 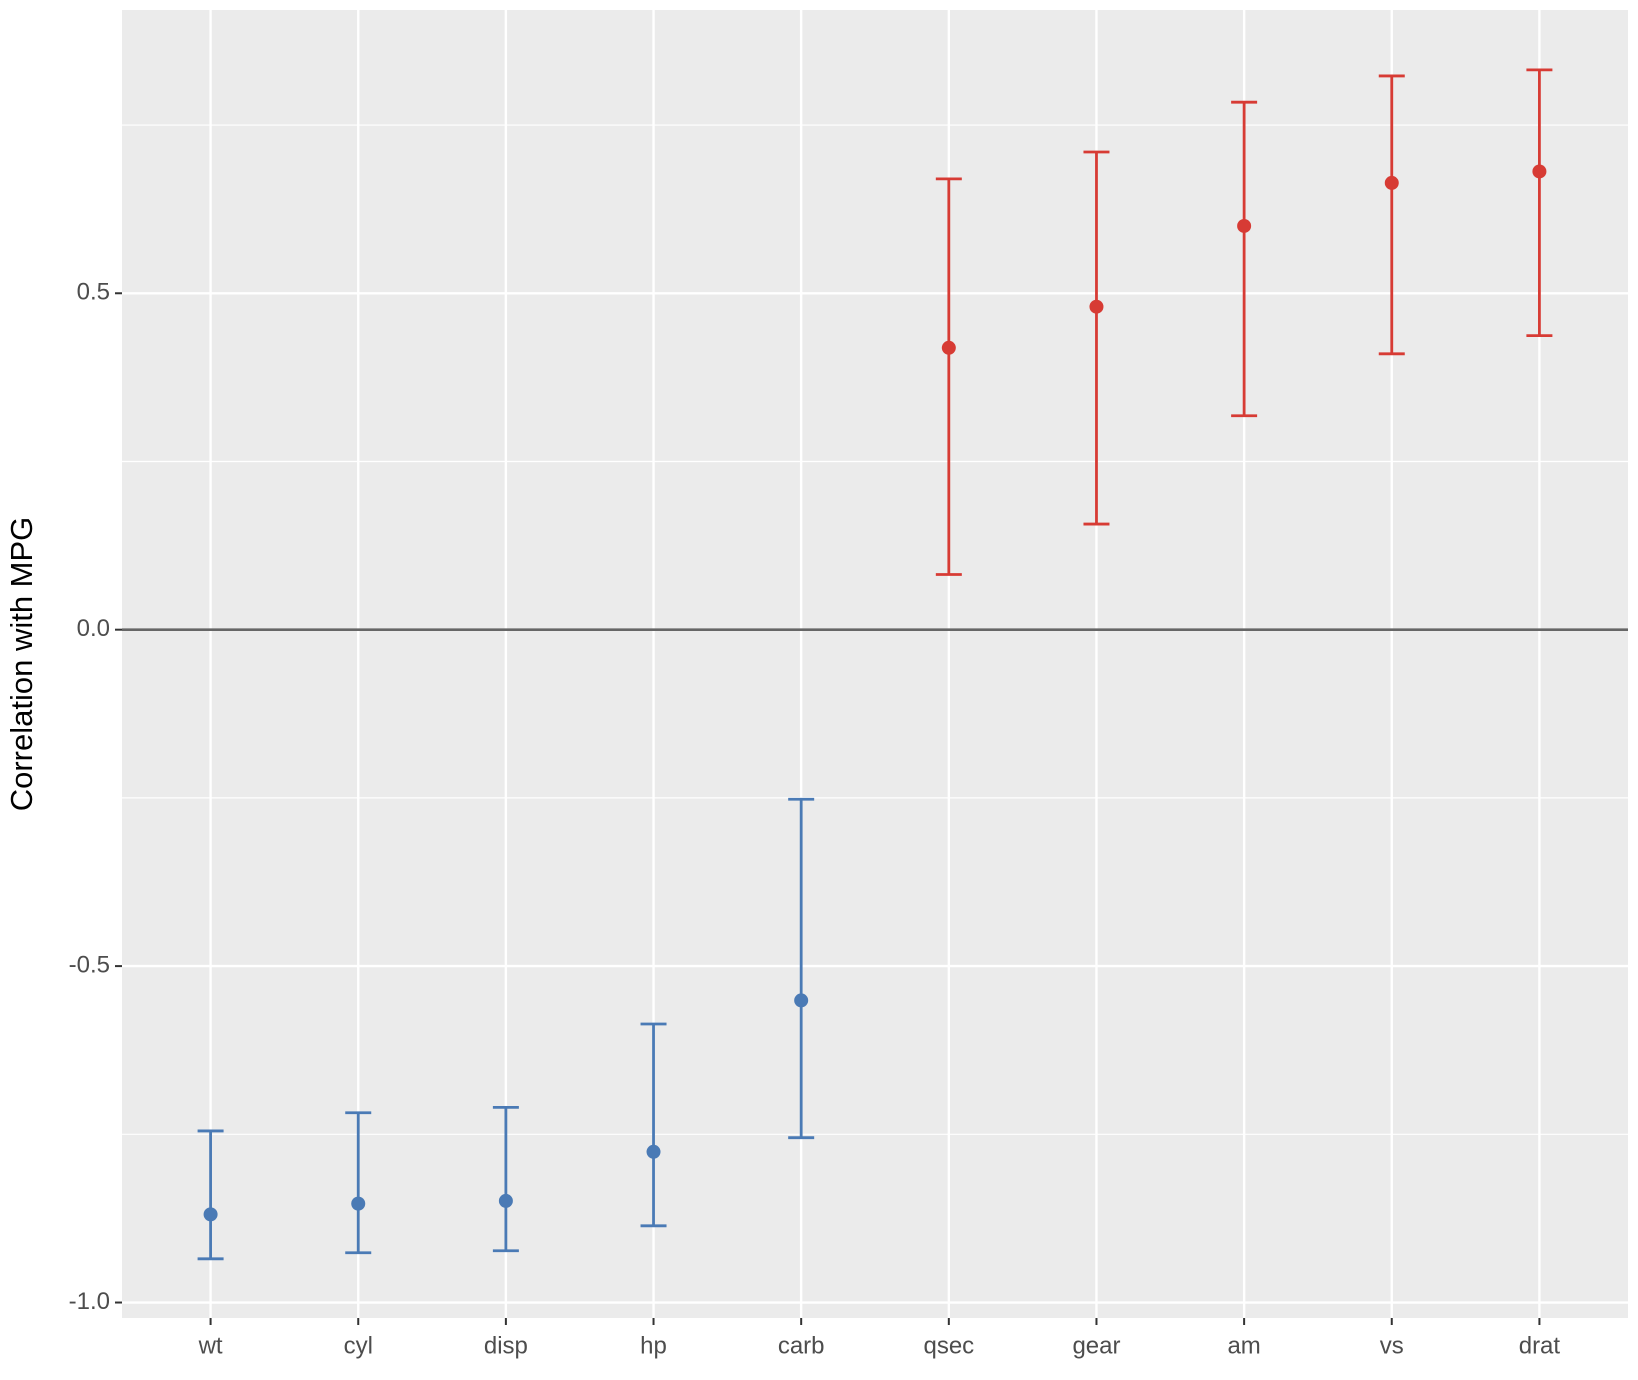 I want to click on x-tick-label: wt, so click(x=210, y=1345).